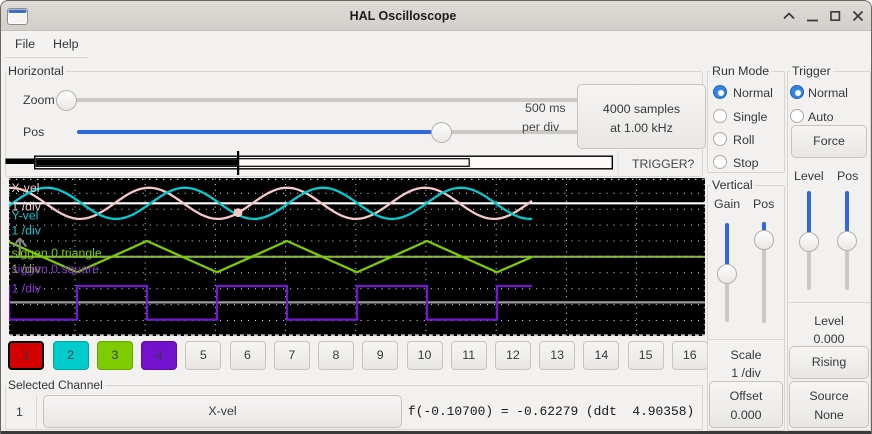  What do you see at coordinates (57, 253) in the screenshot?
I see `svg-text: siggen.0.triangle` at bounding box center [57, 253].